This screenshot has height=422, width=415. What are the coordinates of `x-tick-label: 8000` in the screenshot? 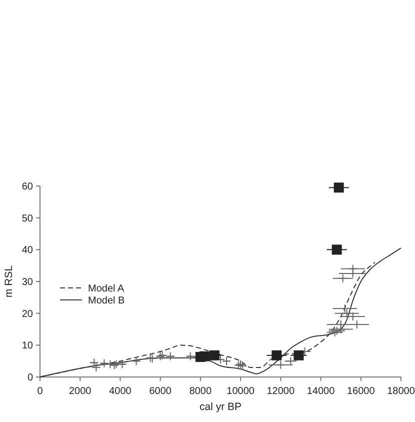 It's located at (200, 391).